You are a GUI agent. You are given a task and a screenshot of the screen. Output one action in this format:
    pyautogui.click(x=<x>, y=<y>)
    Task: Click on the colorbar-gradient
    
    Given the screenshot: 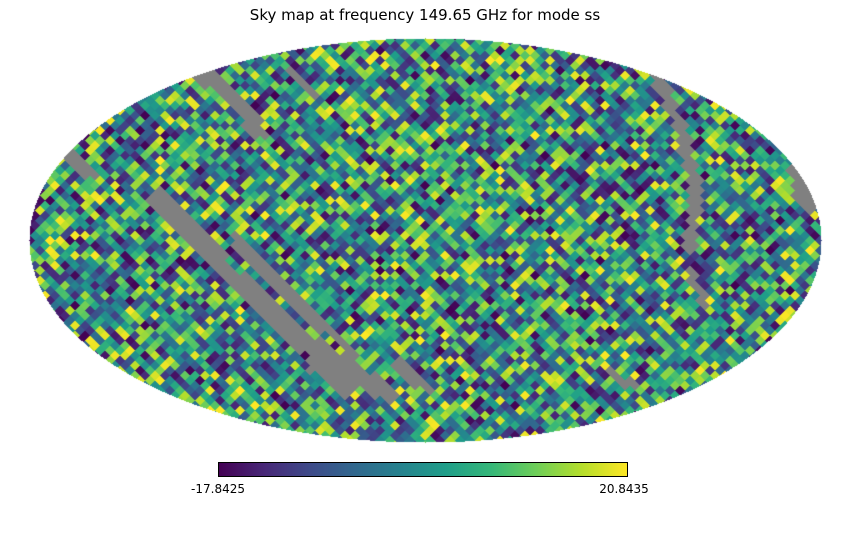 What is the action you would take?
    pyautogui.click(x=423, y=469)
    